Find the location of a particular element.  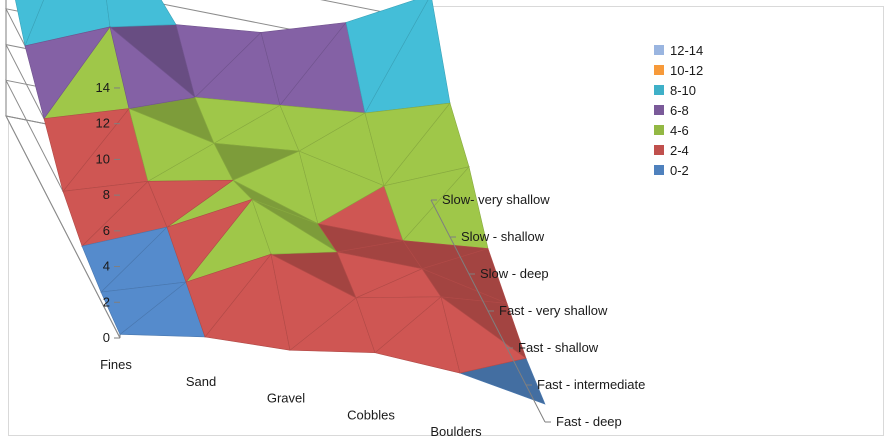

z-tick-label: 6 is located at coordinates (106, 230).